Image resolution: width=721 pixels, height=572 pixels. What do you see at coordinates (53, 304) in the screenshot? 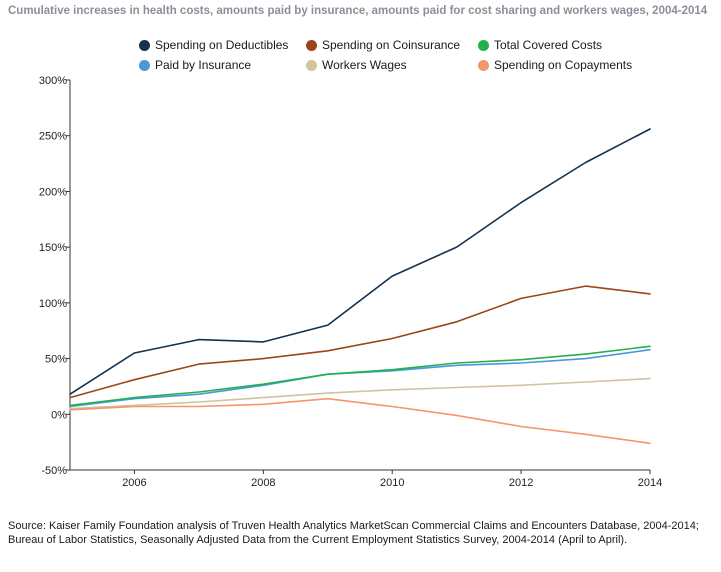
I see `y-tick-label: 100%` at bounding box center [53, 304].